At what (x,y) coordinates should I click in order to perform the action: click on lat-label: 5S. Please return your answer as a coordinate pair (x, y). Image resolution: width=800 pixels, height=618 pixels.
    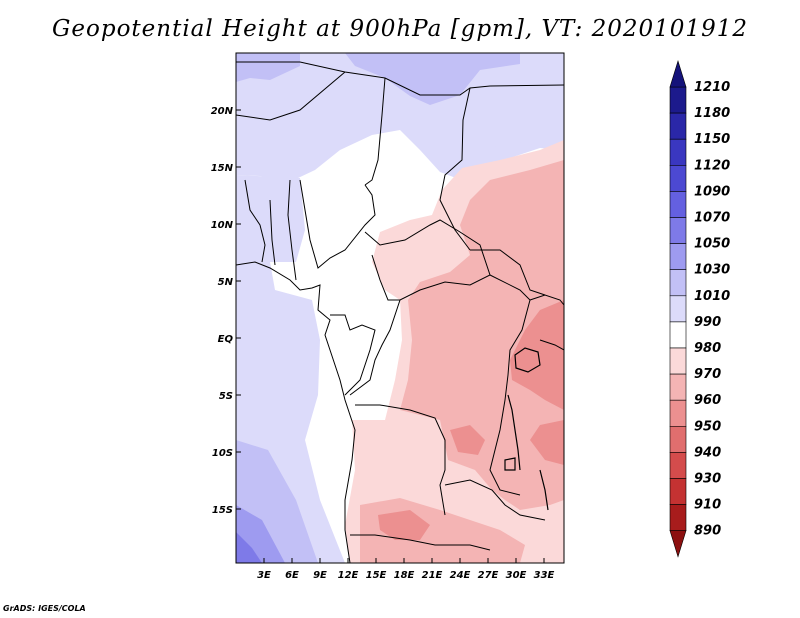
    Looking at the image, I should click on (226, 396).